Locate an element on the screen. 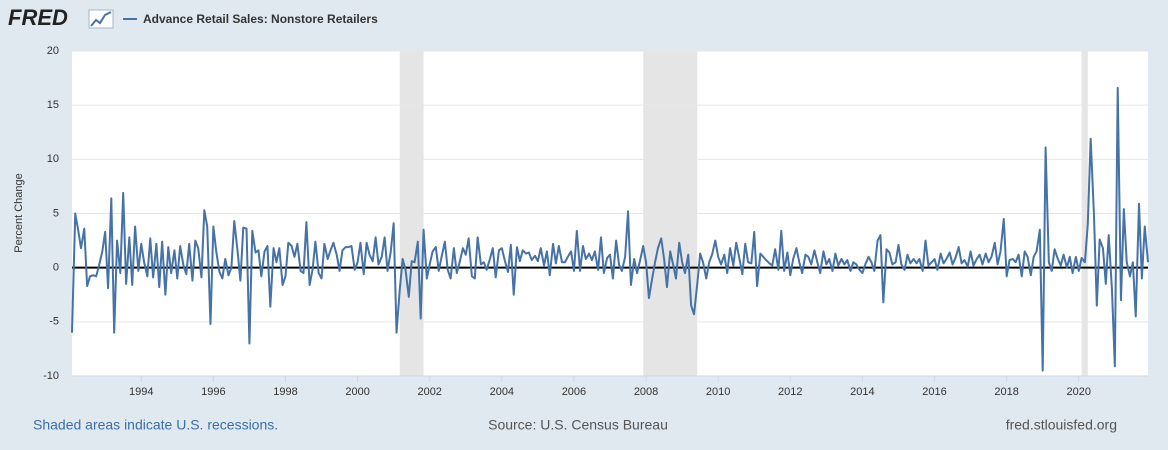 The width and height of the screenshot is (1168, 450). x-tick-label: 2002 is located at coordinates (429, 392).